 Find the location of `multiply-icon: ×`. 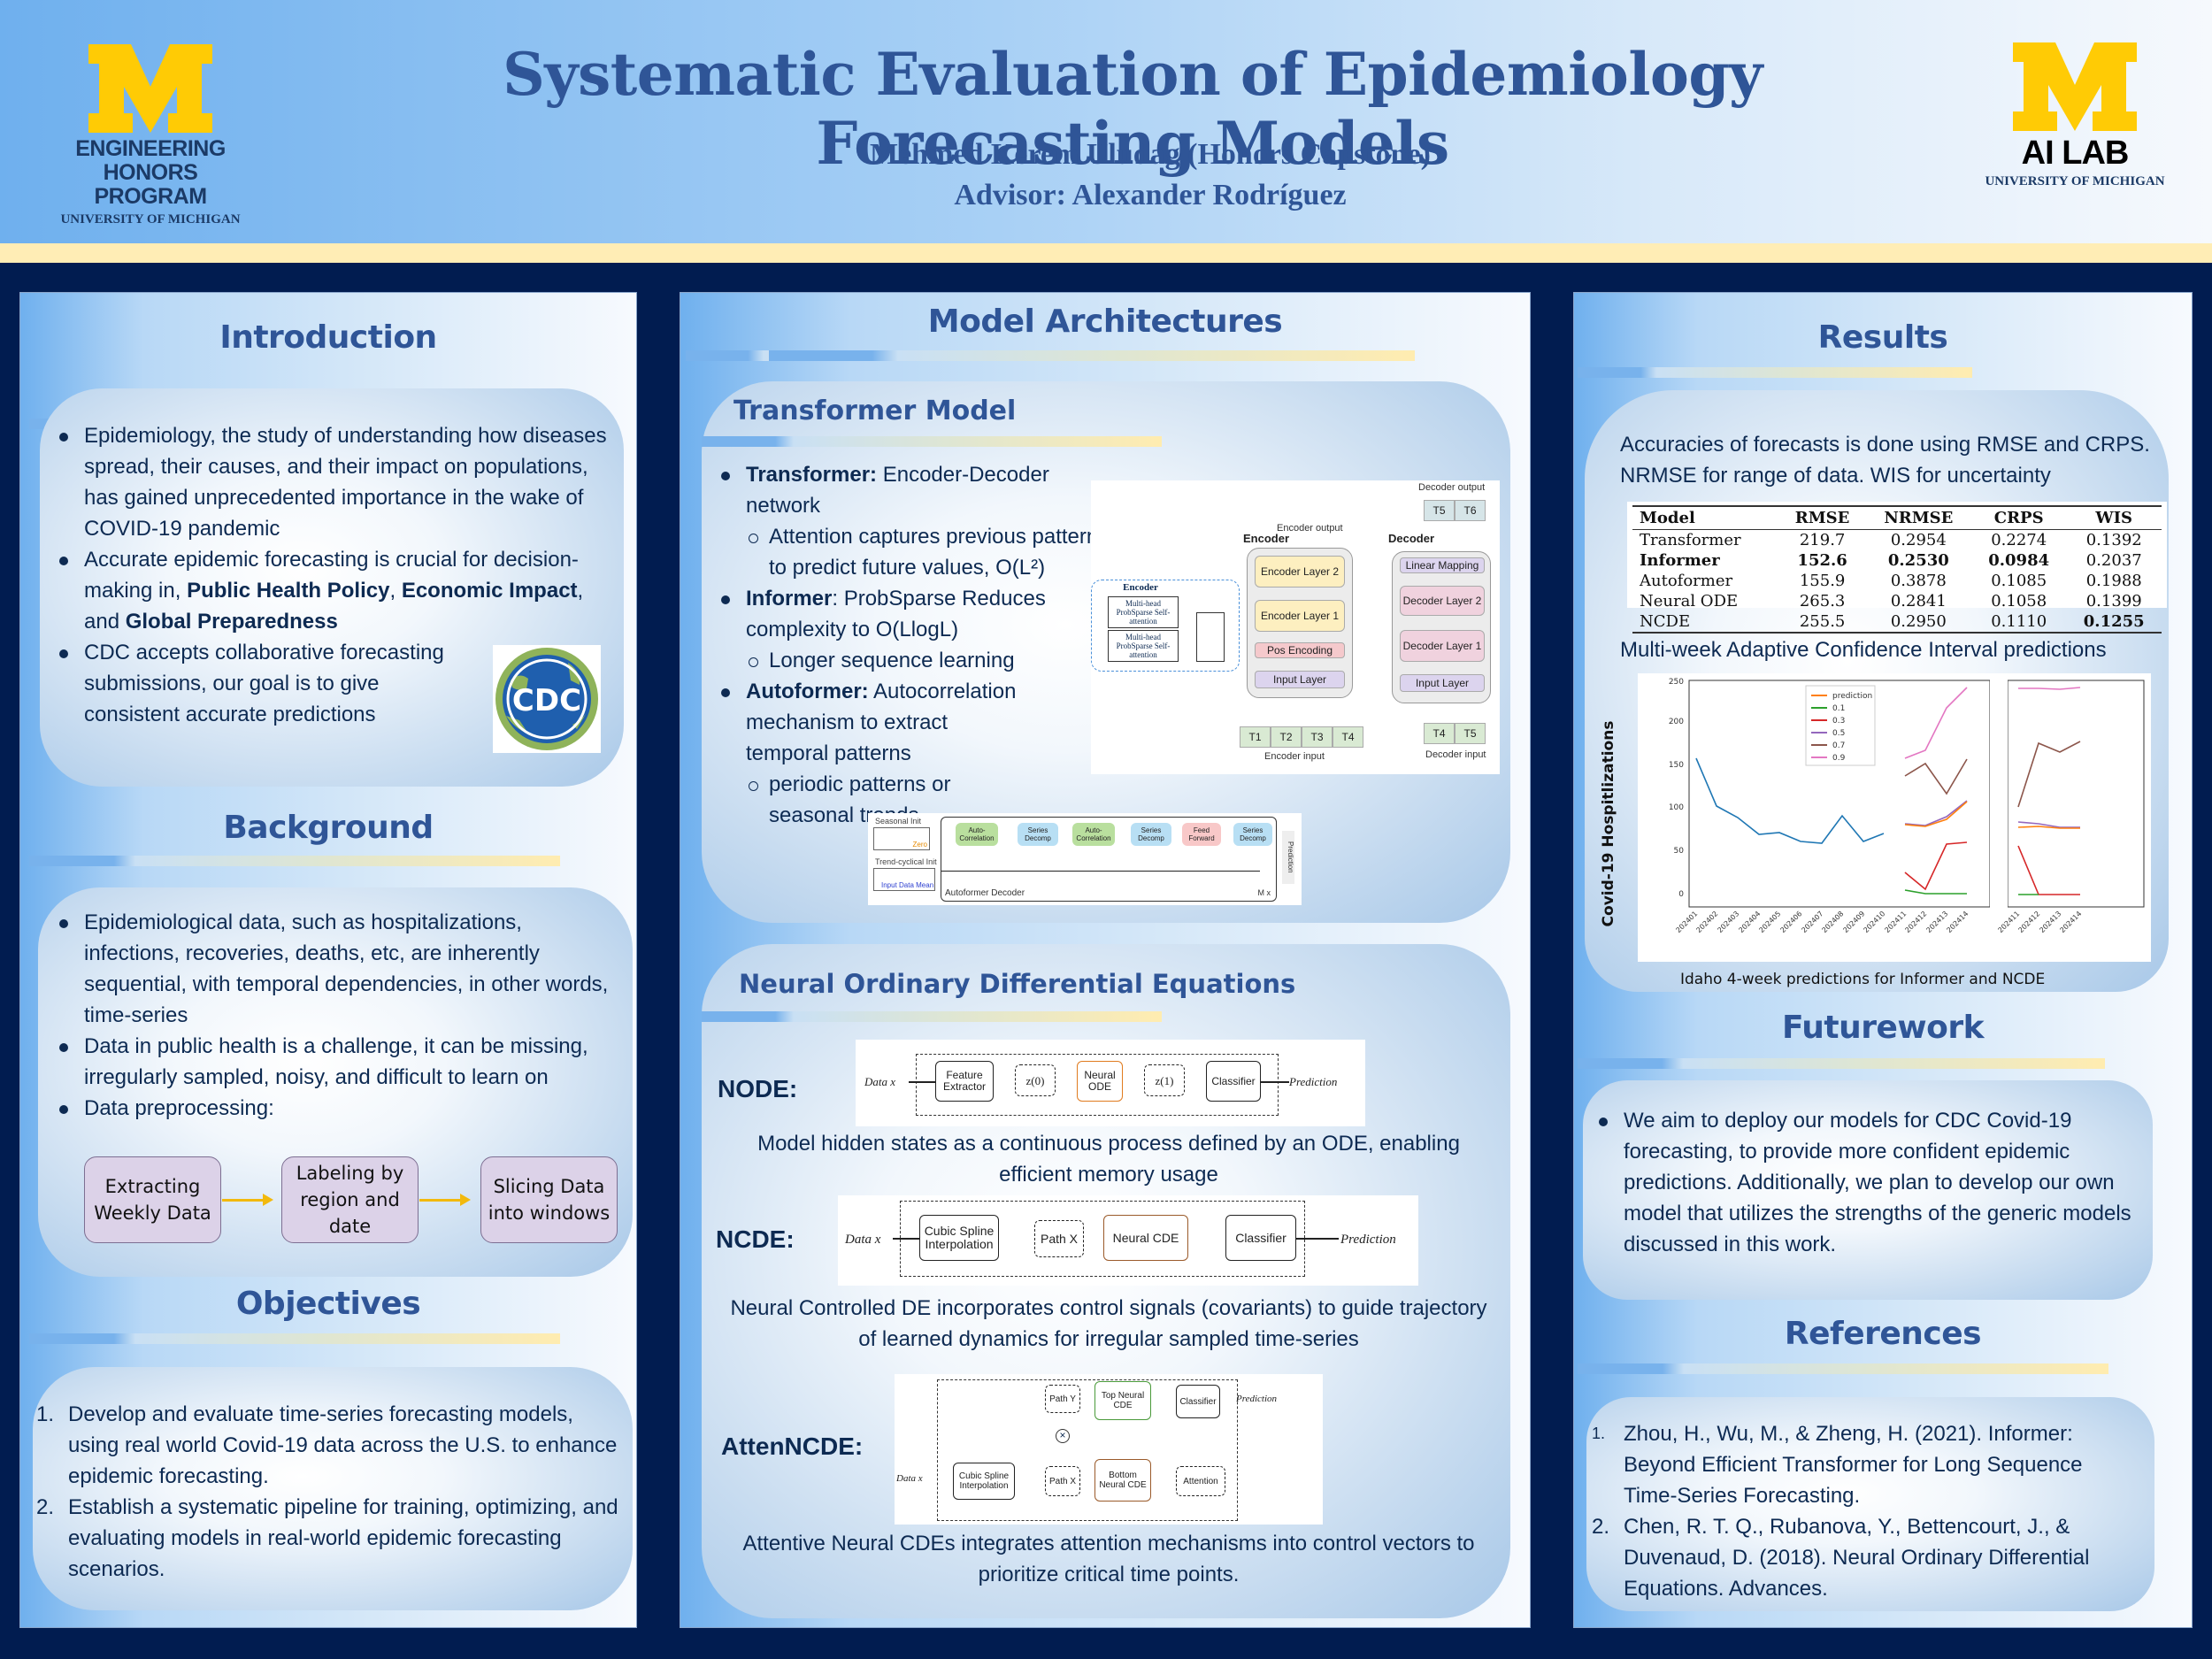

multiply-icon: × is located at coordinates (1063, 1436).